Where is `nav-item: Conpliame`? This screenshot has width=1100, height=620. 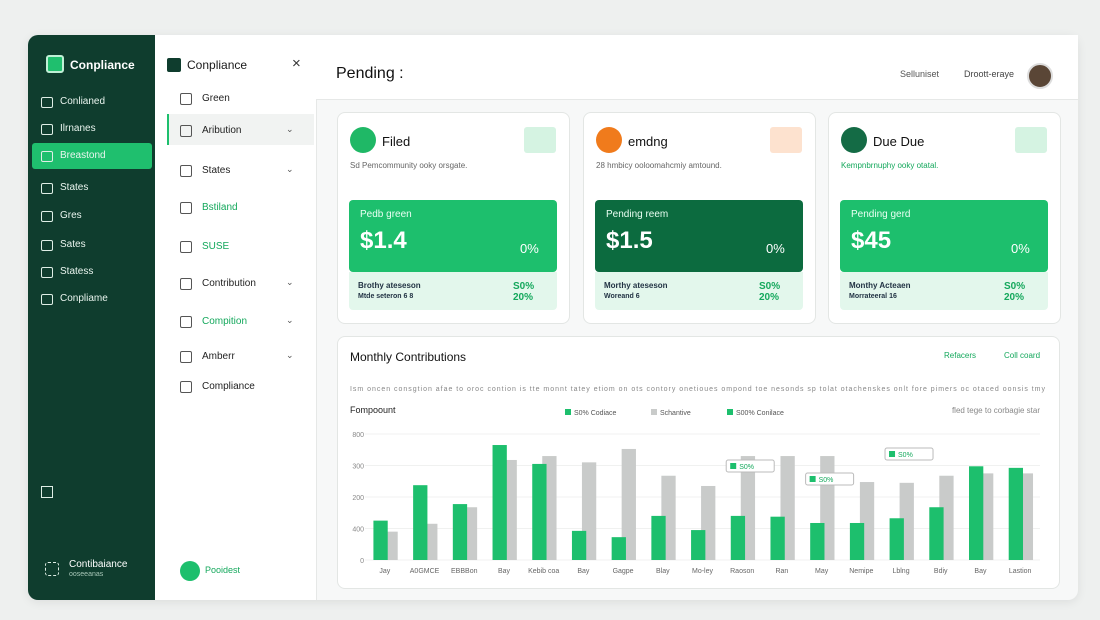
nav-item: Conpliame is located at coordinates (84, 298).